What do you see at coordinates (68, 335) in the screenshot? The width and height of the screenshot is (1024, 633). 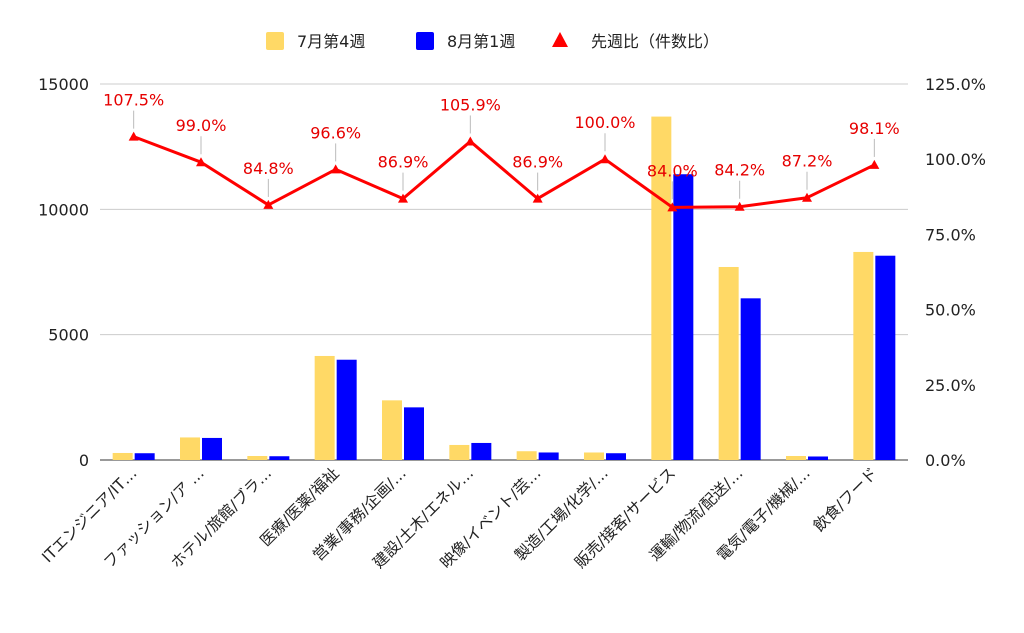 I see `y-left-tick-label: 5000` at bounding box center [68, 335].